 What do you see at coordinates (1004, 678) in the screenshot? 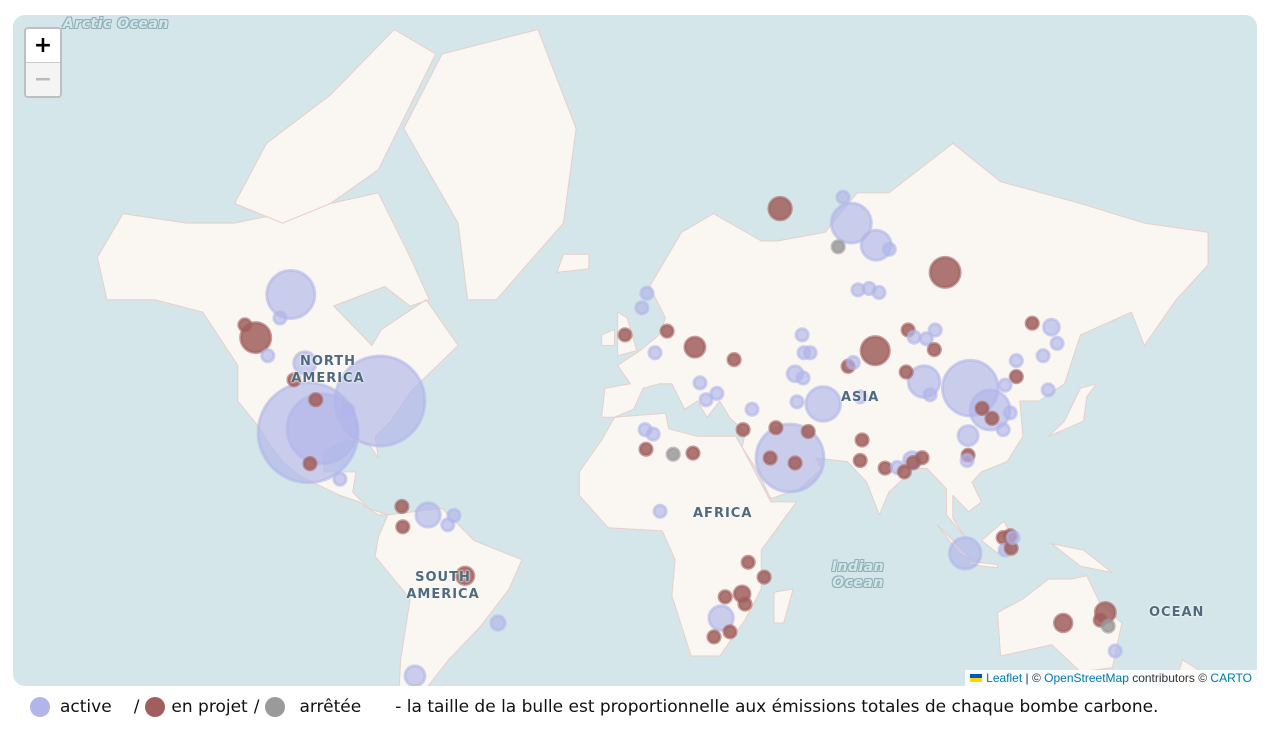
I see `leaflet-link: Leaflet` at bounding box center [1004, 678].